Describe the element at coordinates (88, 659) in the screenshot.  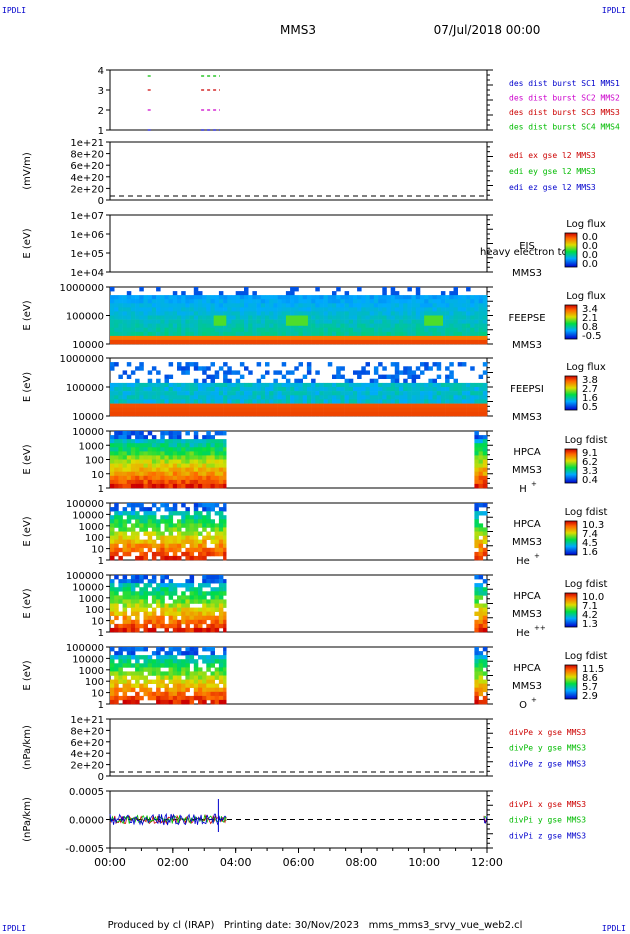
I see `y-tick-label: 10000` at that location.